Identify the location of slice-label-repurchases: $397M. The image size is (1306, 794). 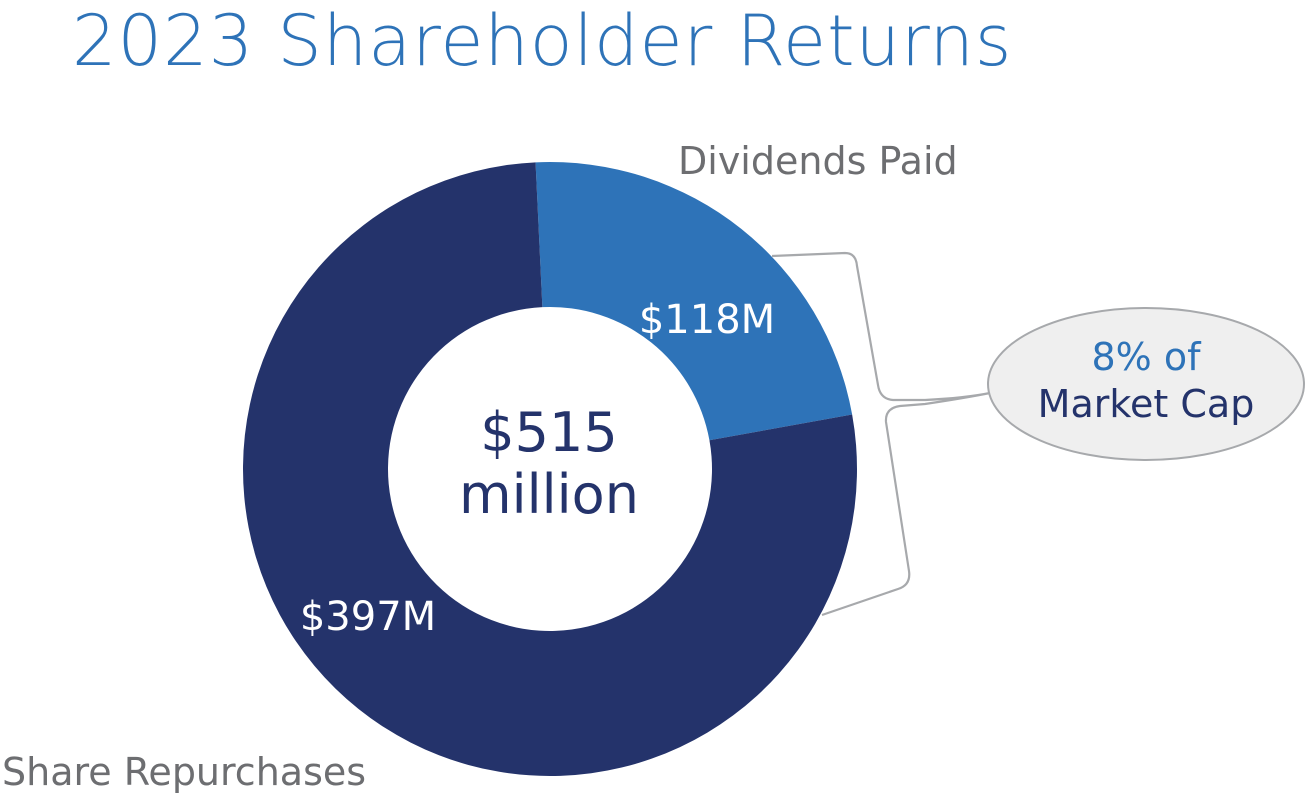
(368, 617).